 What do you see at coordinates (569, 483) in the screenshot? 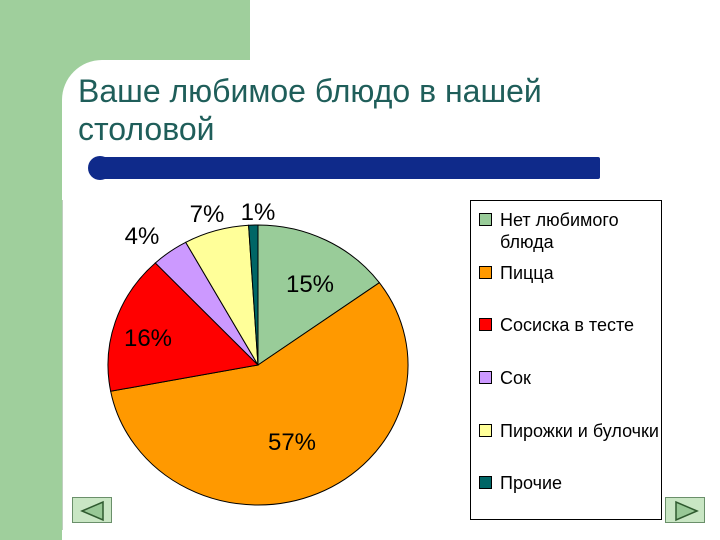
I see `legend-item-other: Прочие` at bounding box center [569, 483].